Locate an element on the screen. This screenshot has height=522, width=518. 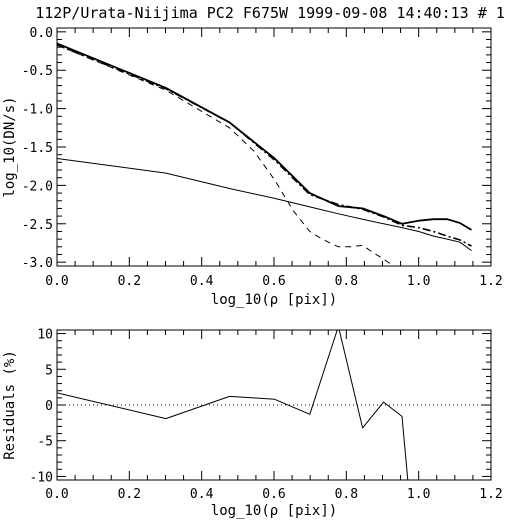
profile-y-axis-label: log_10(DN/s) is located at coordinates (10, 146).